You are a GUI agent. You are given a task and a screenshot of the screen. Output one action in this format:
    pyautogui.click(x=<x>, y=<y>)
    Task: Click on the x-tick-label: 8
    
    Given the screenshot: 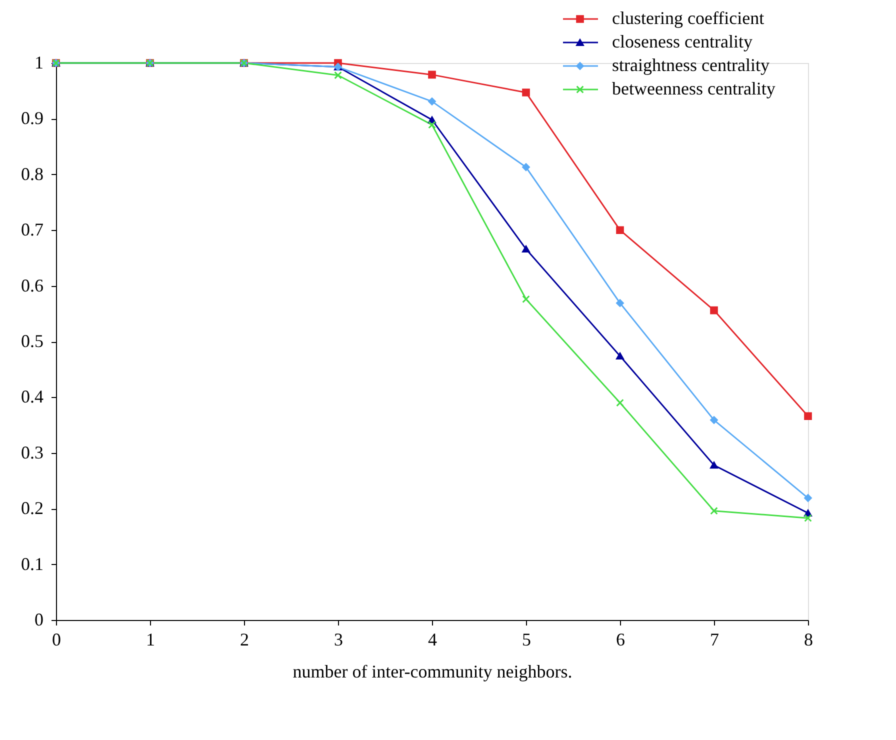 What is the action you would take?
    pyautogui.click(x=808, y=640)
    